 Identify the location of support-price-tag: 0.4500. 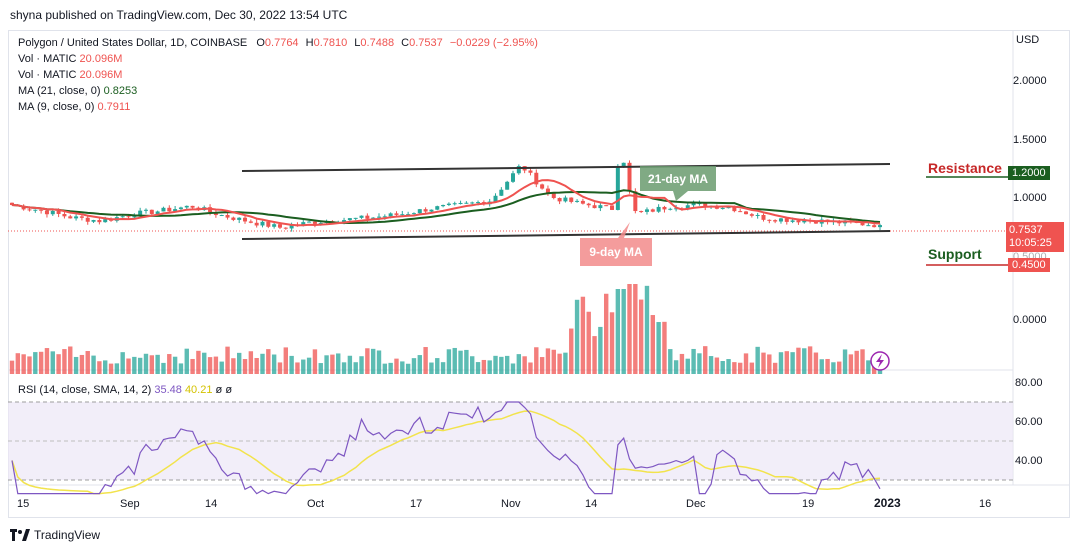
(1029, 265).